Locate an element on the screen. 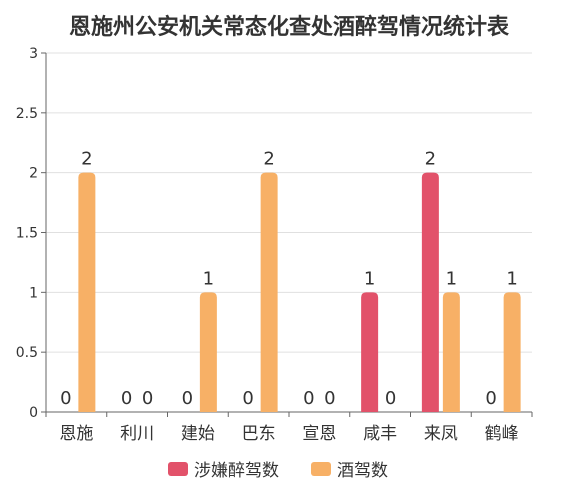  x-axis: 恩施 利川 建始 巴东 宣恩 咸丰 来凤 鹤峰 is located at coordinates (289, 427).